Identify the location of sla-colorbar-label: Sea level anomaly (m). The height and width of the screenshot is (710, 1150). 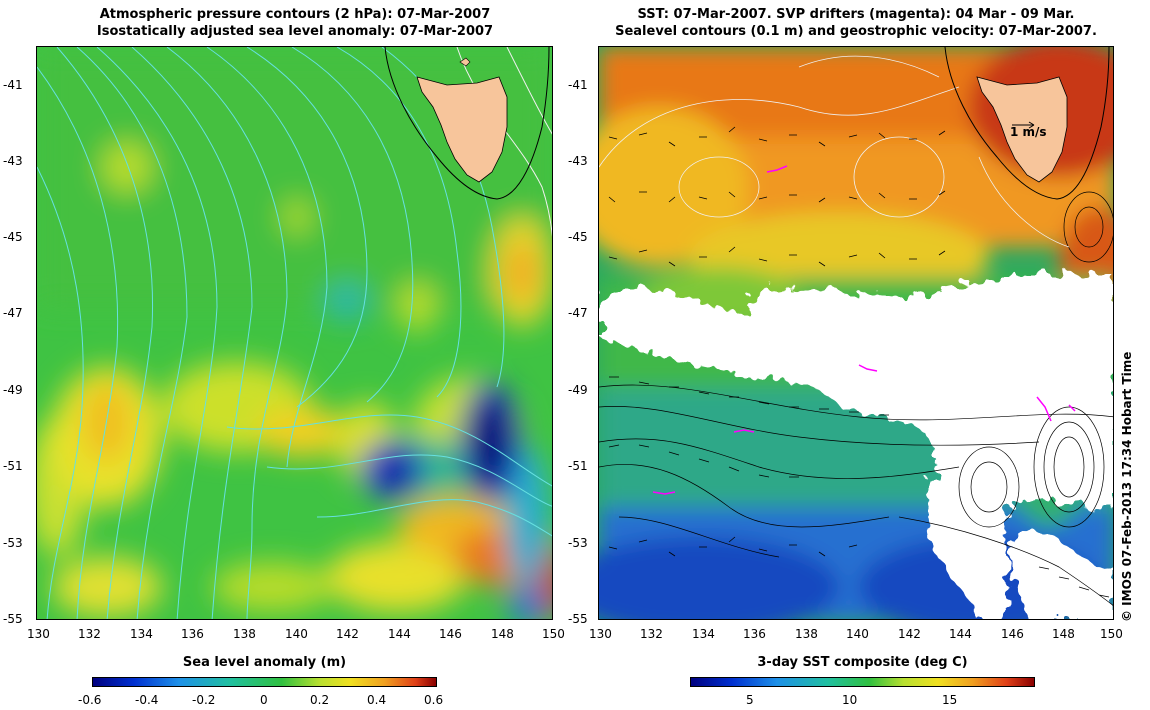
(264, 662).